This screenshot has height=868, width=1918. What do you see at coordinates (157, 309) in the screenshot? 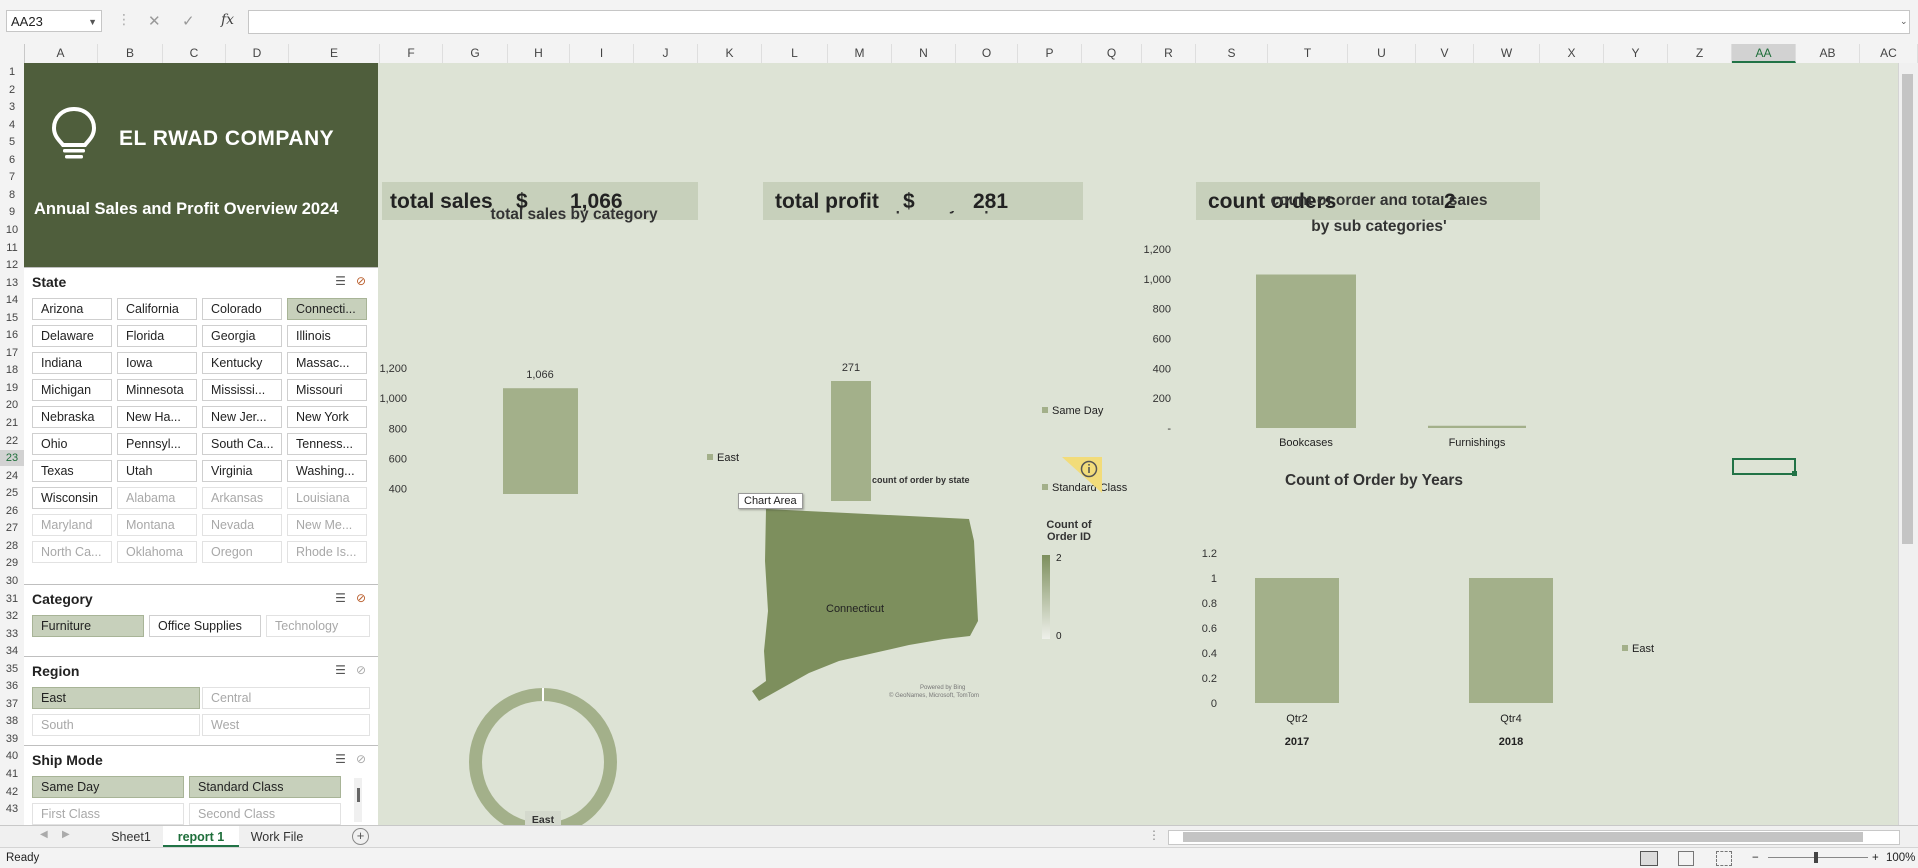
I see `slicer-item: California` at bounding box center [157, 309].